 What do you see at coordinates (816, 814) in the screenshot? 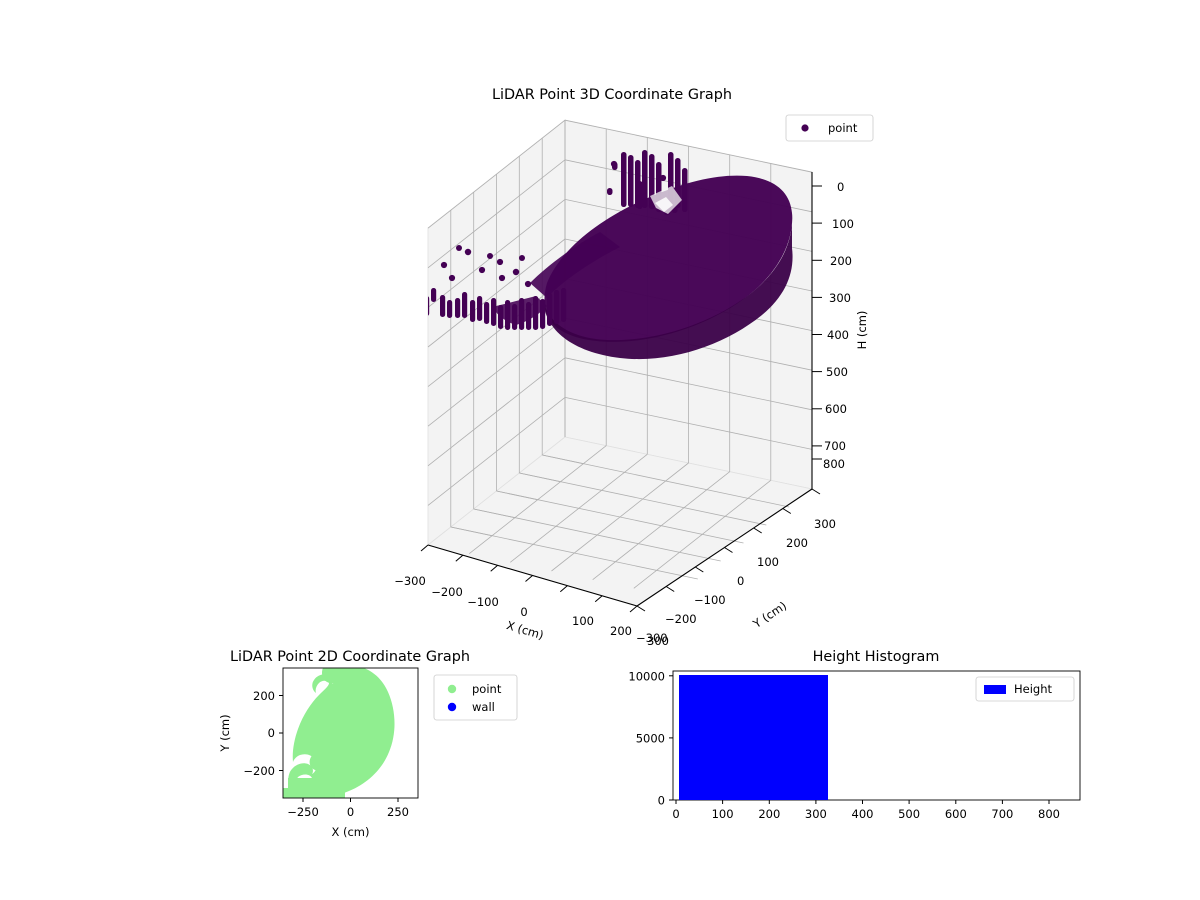
I see `tickhist-x-300: 300` at bounding box center [816, 814].